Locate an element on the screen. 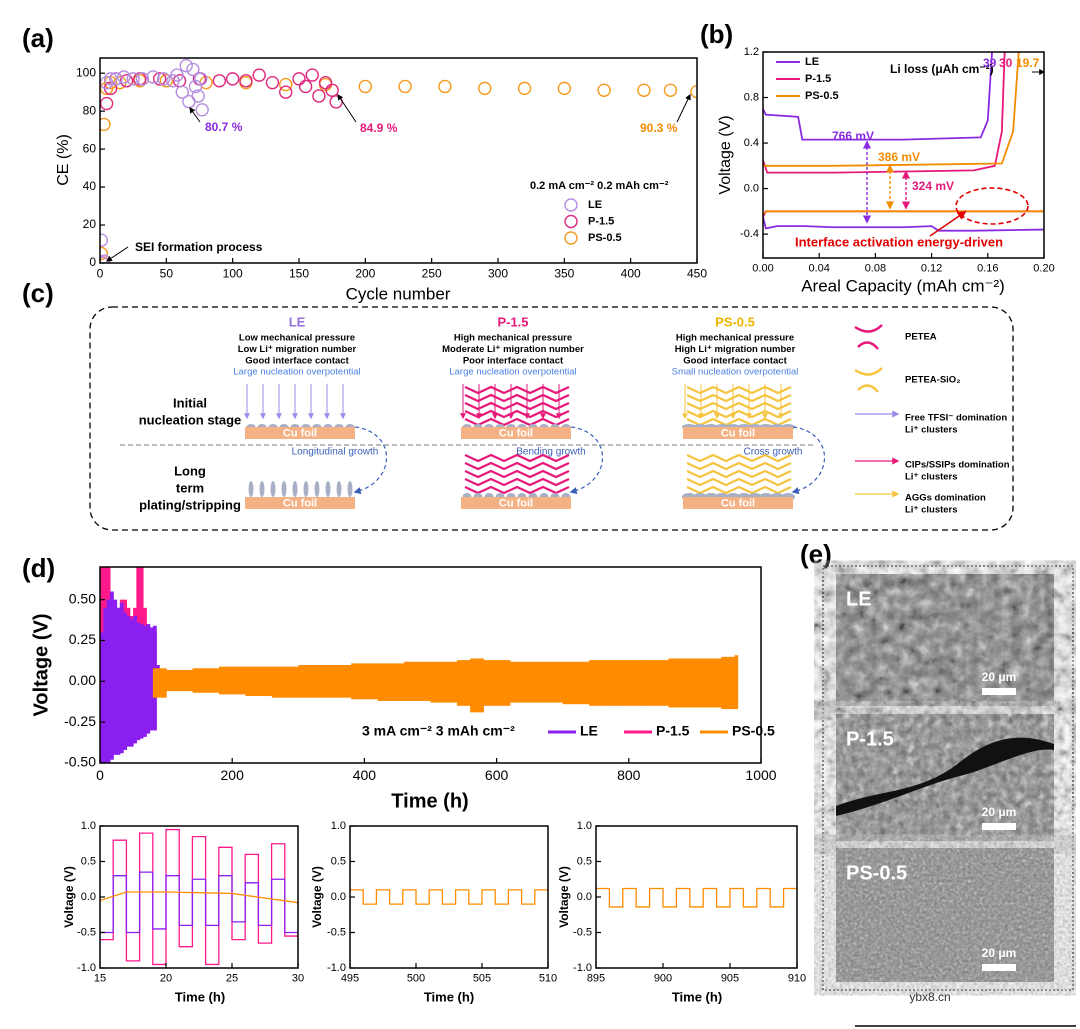 Image resolution: width=1080 pixels, height=1029 pixels. legend-marker is located at coordinates (571, 221).